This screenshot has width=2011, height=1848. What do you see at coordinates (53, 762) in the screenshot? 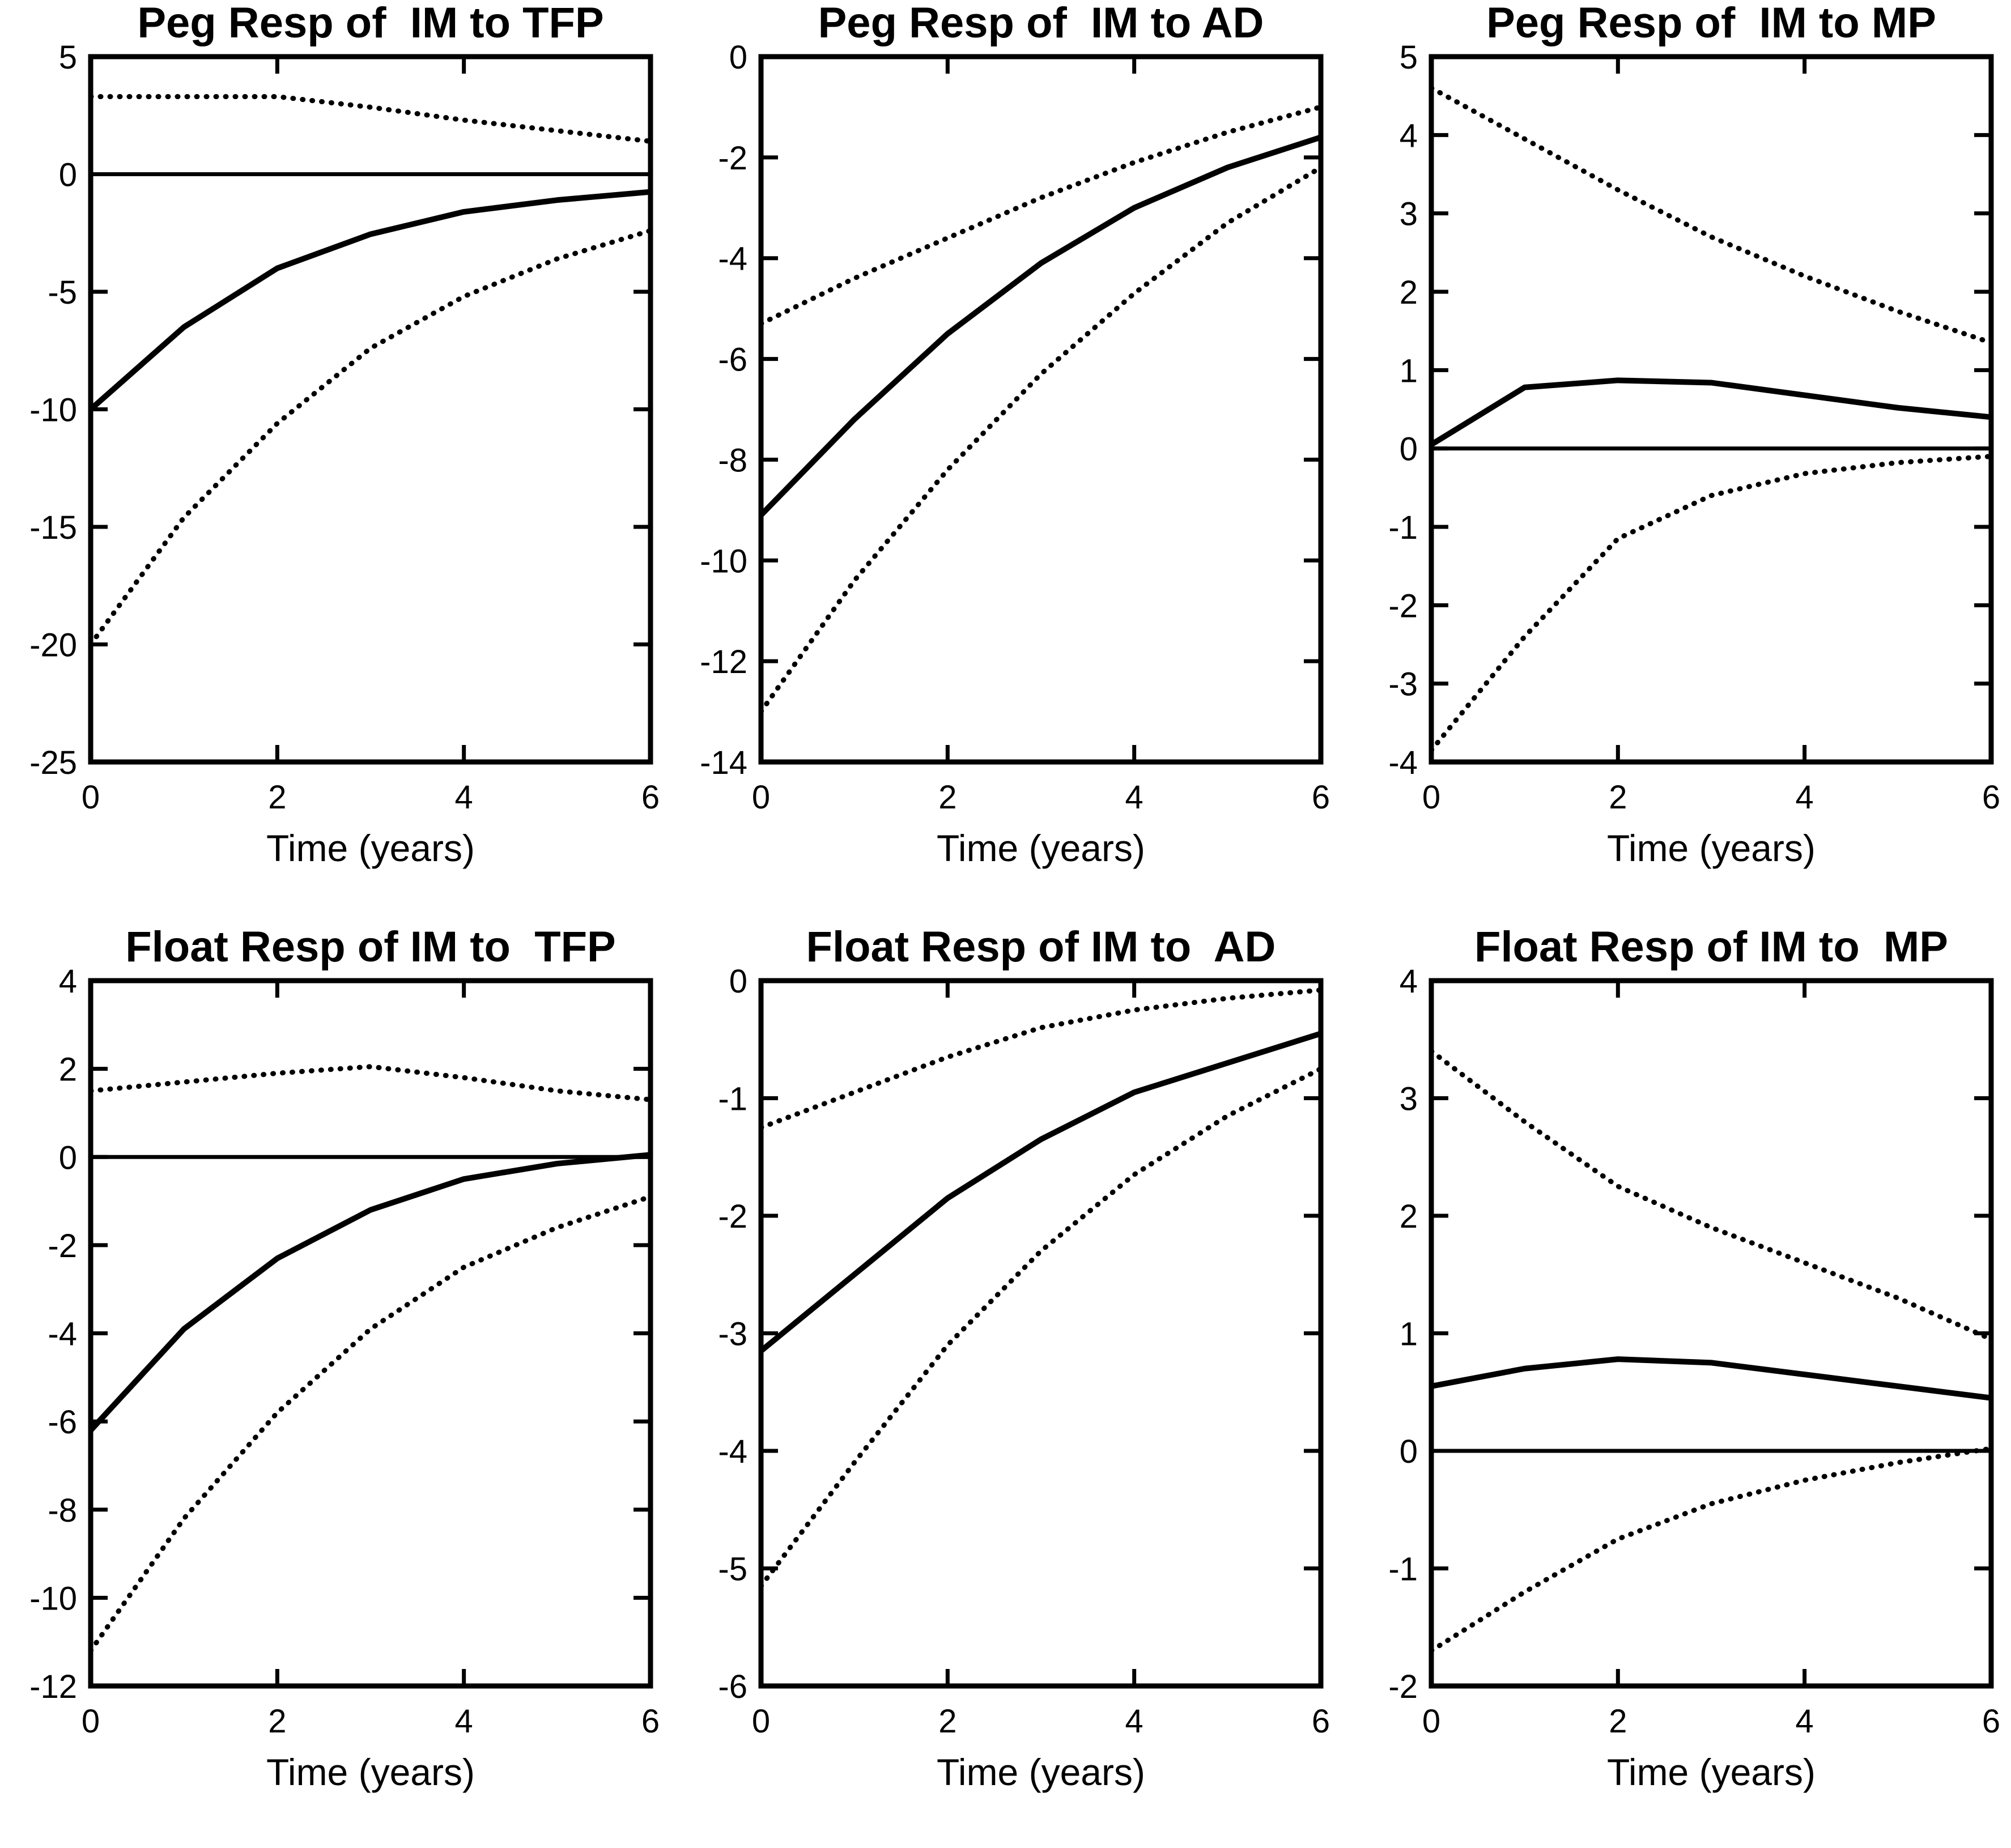
I see `y-tick-label: -25` at bounding box center [53, 762].